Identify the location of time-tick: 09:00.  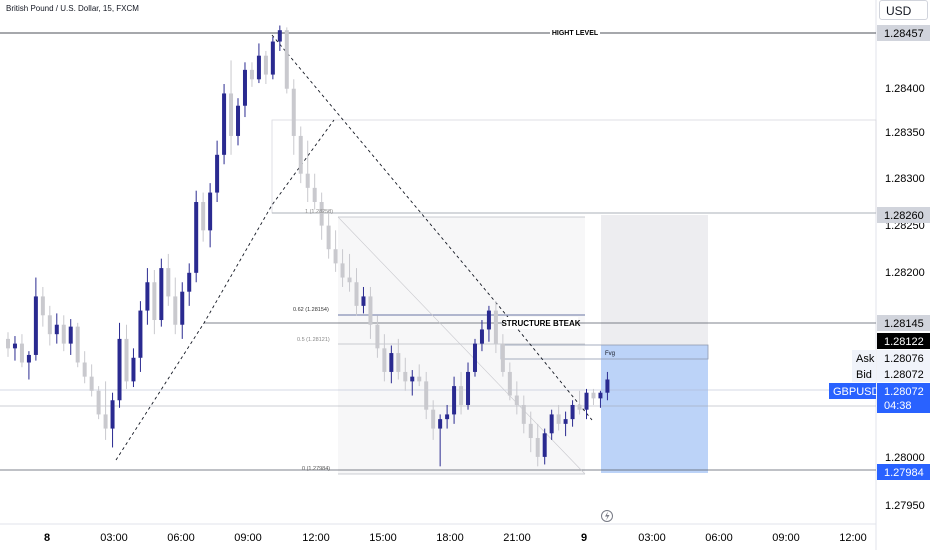
(248, 538).